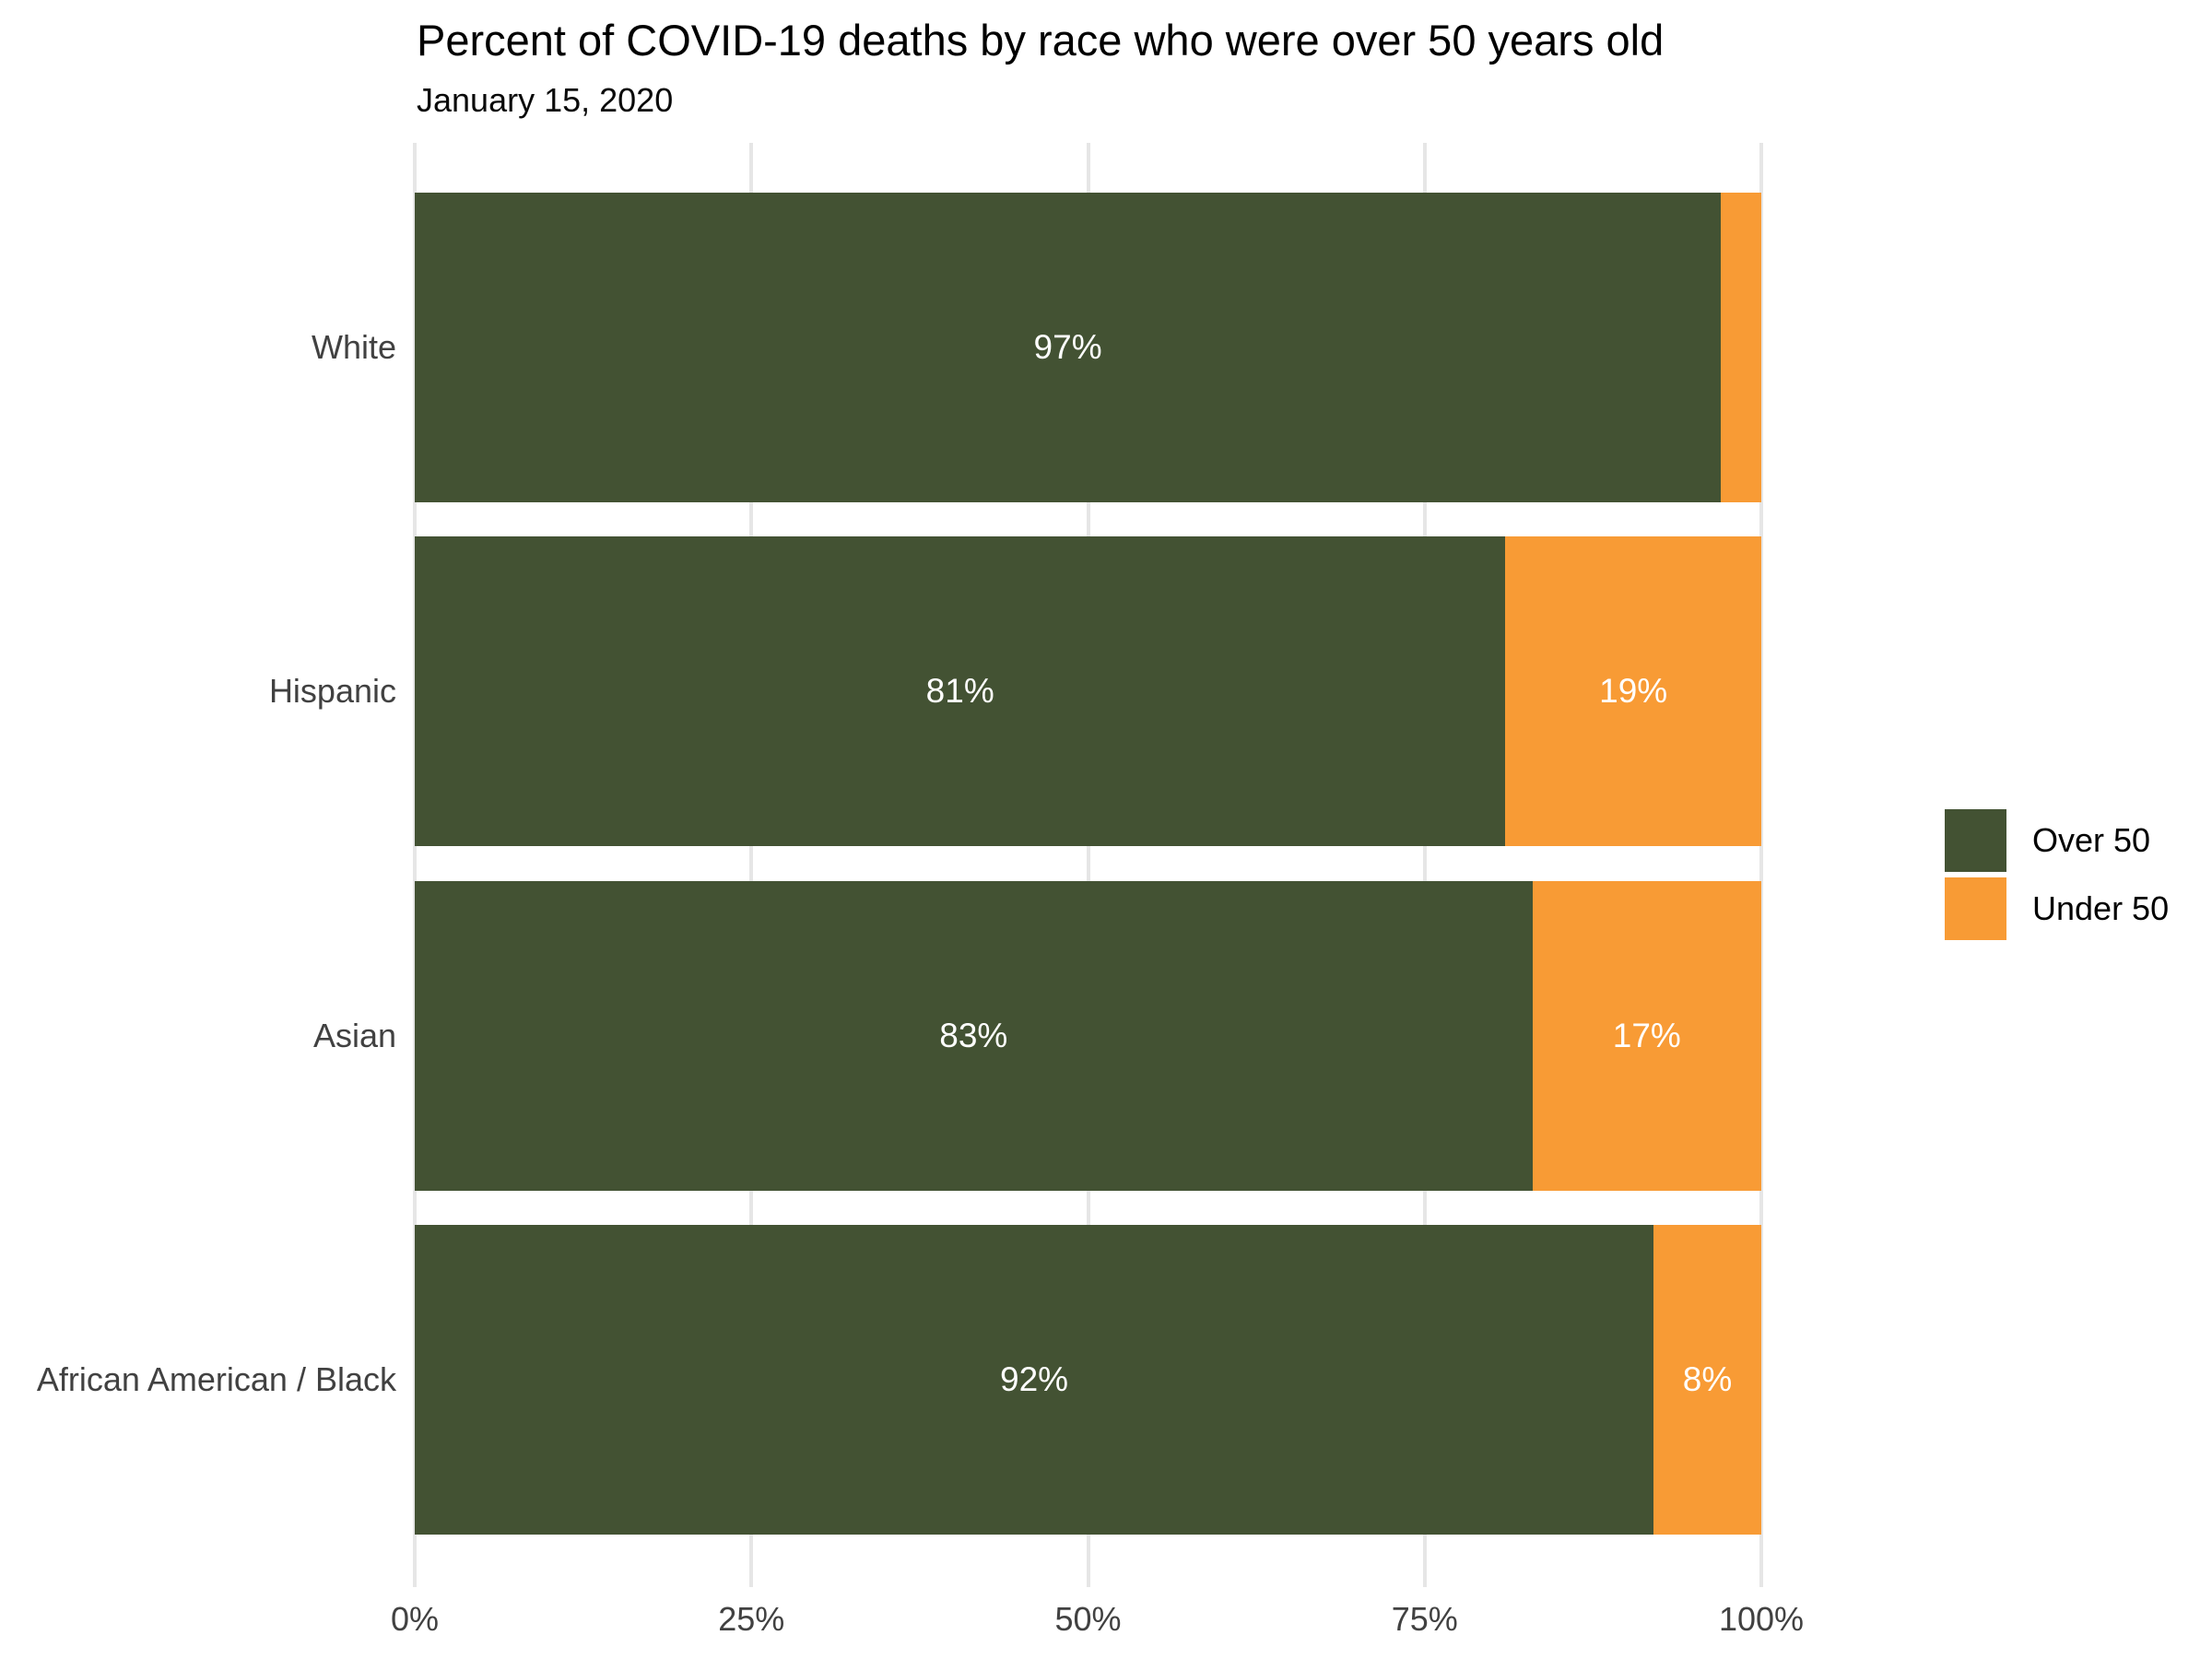 This screenshot has width=2212, height=1659. I want to click on bar-value-label: 83%, so click(973, 1035).